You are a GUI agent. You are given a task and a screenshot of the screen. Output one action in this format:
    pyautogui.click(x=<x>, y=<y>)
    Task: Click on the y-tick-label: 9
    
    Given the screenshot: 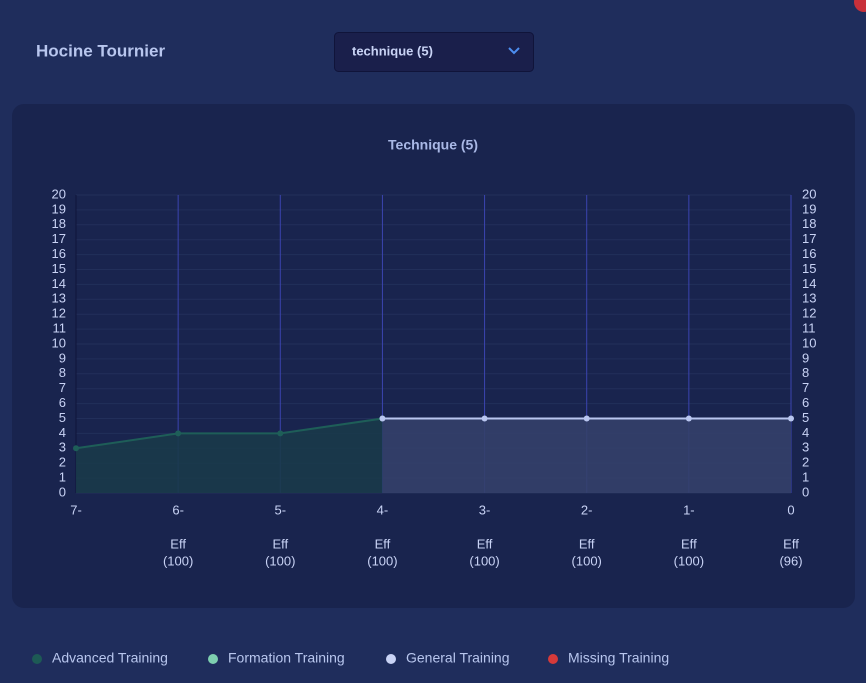 What is the action you would take?
    pyautogui.click(x=62, y=357)
    